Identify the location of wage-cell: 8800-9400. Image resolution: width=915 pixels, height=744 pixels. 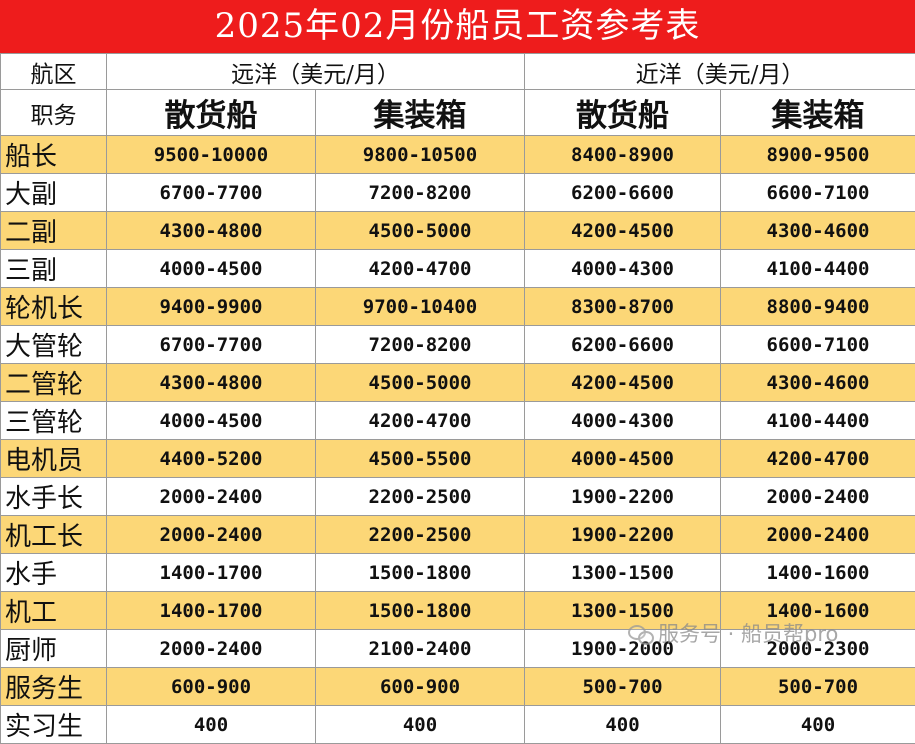
(818, 307).